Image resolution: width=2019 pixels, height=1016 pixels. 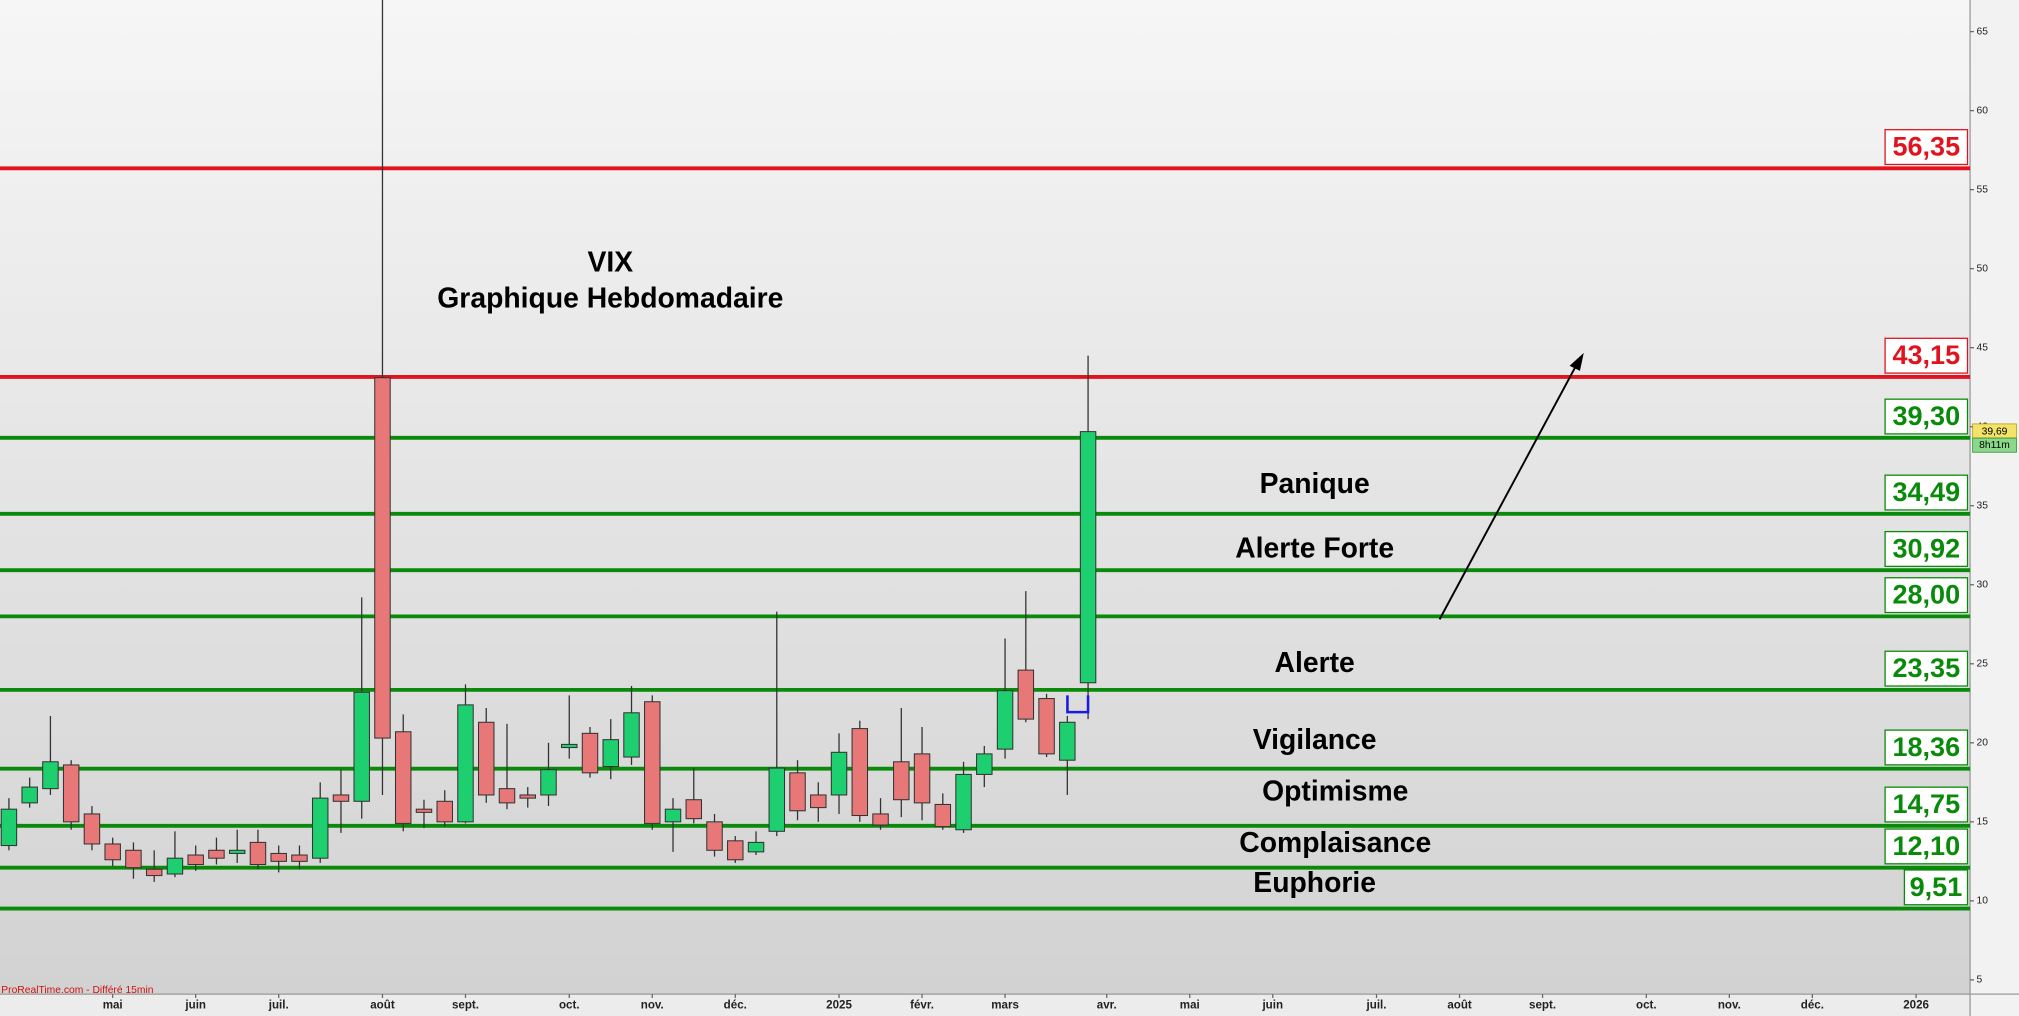 What do you see at coordinates (610, 299) in the screenshot?
I see `chart-subtitle: Graphique Hebdomadaire` at bounding box center [610, 299].